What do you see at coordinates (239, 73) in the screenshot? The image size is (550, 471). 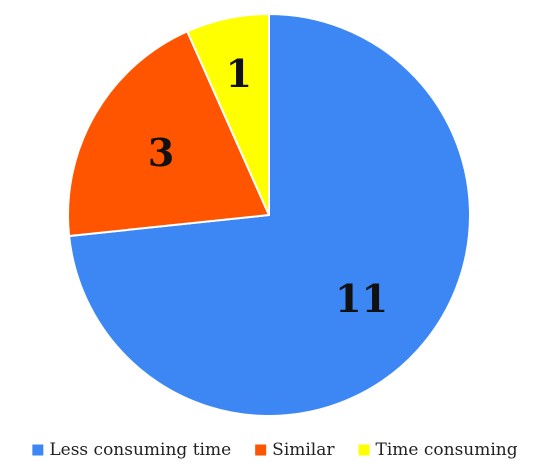 I see `data-label-time-consuming: 1` at bounding box center [239, 73].